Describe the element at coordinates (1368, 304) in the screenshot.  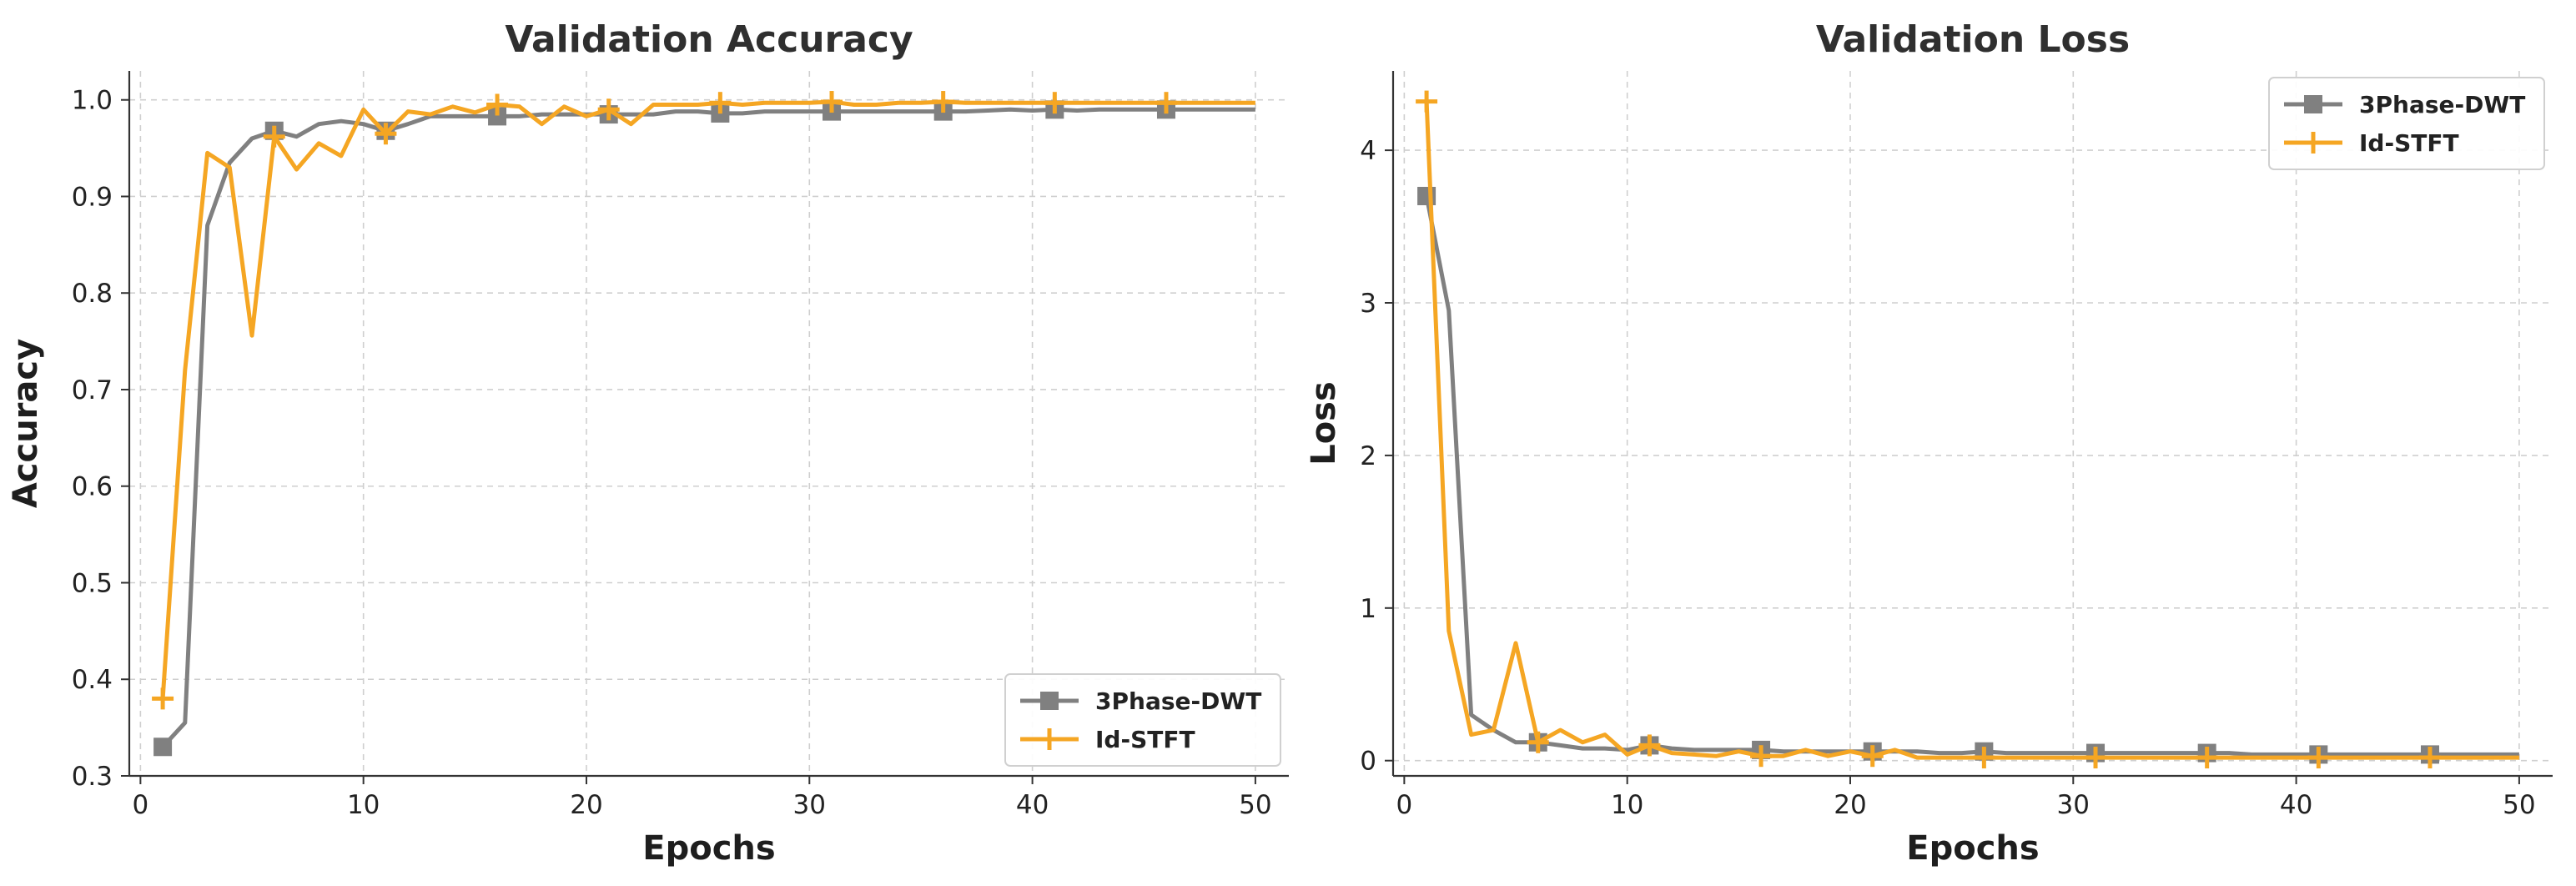
I see `y-tick-label: 3` at that location.